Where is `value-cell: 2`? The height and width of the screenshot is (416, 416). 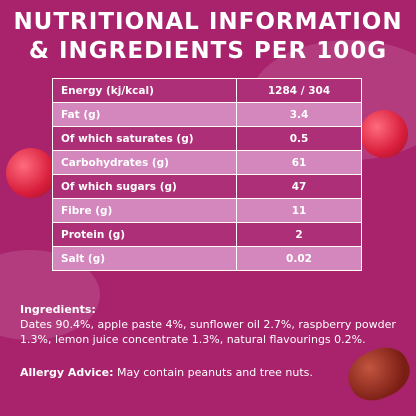
value-cell: 2 is located at coordinates (299, 234).